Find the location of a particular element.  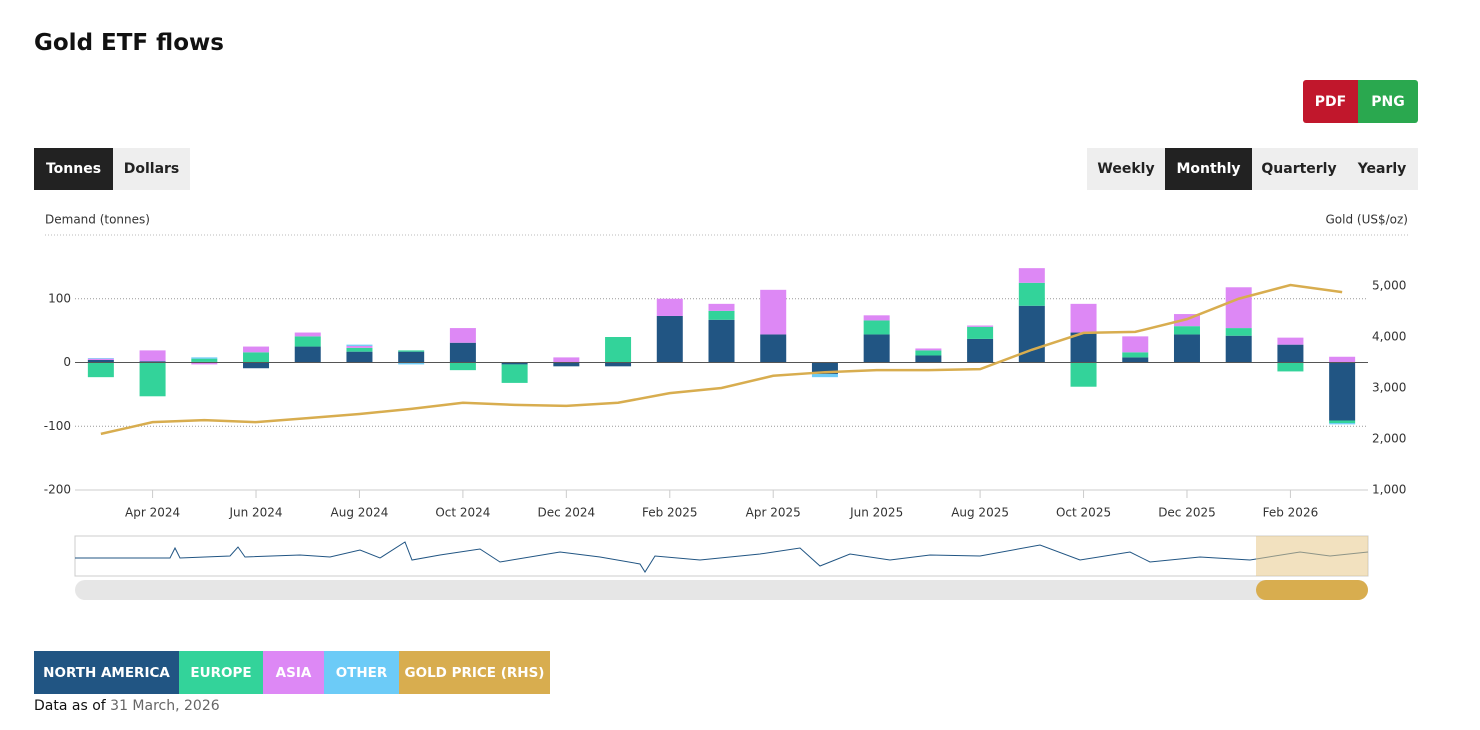

x-tick-label: Aug 2025 is located at coordinates (980, 513).